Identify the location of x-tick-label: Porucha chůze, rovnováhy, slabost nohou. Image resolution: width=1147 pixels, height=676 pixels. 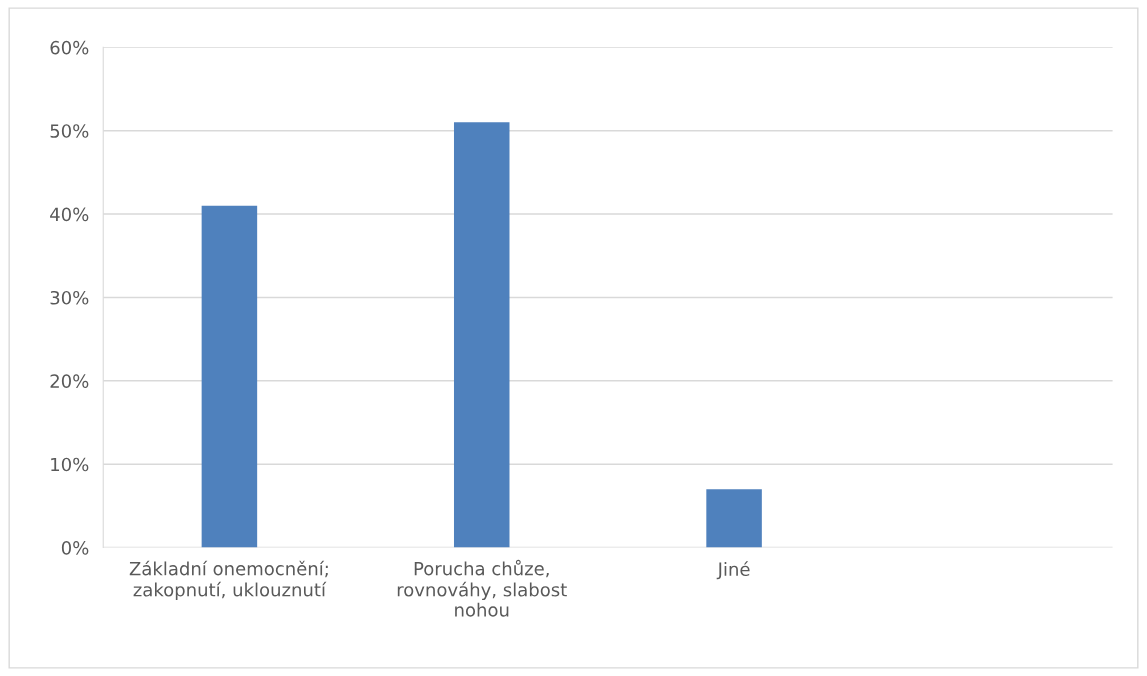
(482, 588).